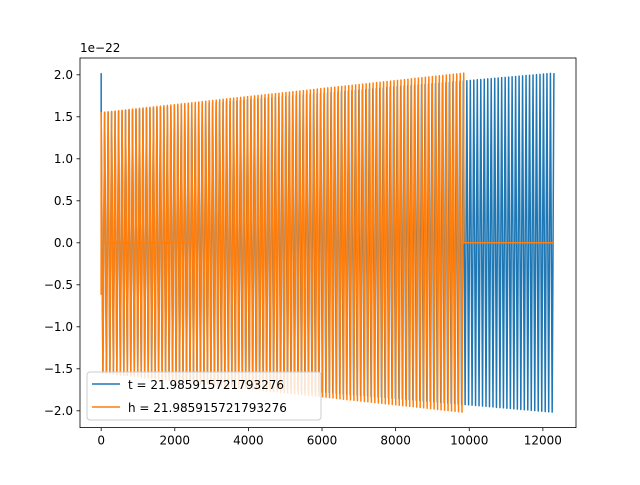  I want to click on x-tick-label: 8000, so click(395, 441).